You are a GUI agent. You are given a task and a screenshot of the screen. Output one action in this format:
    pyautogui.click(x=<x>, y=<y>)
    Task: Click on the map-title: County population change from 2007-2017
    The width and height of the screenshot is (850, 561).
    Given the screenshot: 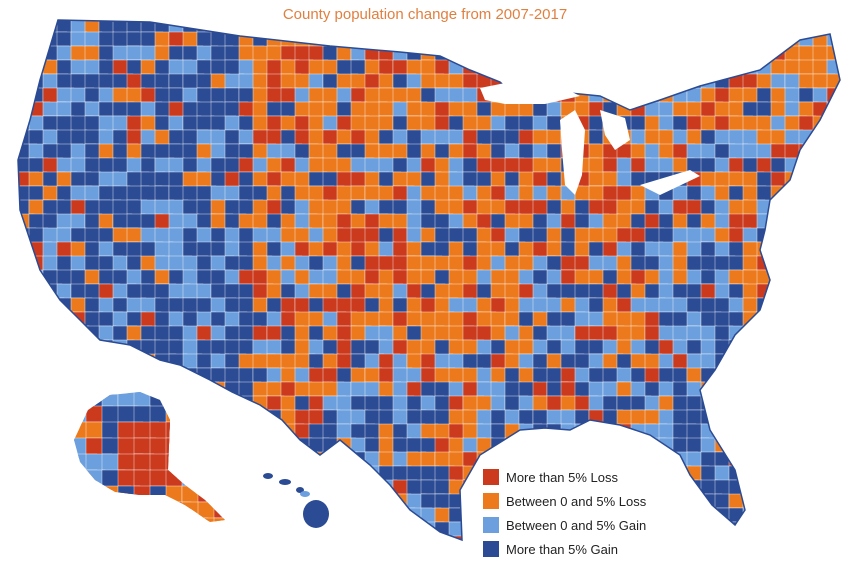 What is the action you would take?
    pyautogui.click(x=425, y=14)
    